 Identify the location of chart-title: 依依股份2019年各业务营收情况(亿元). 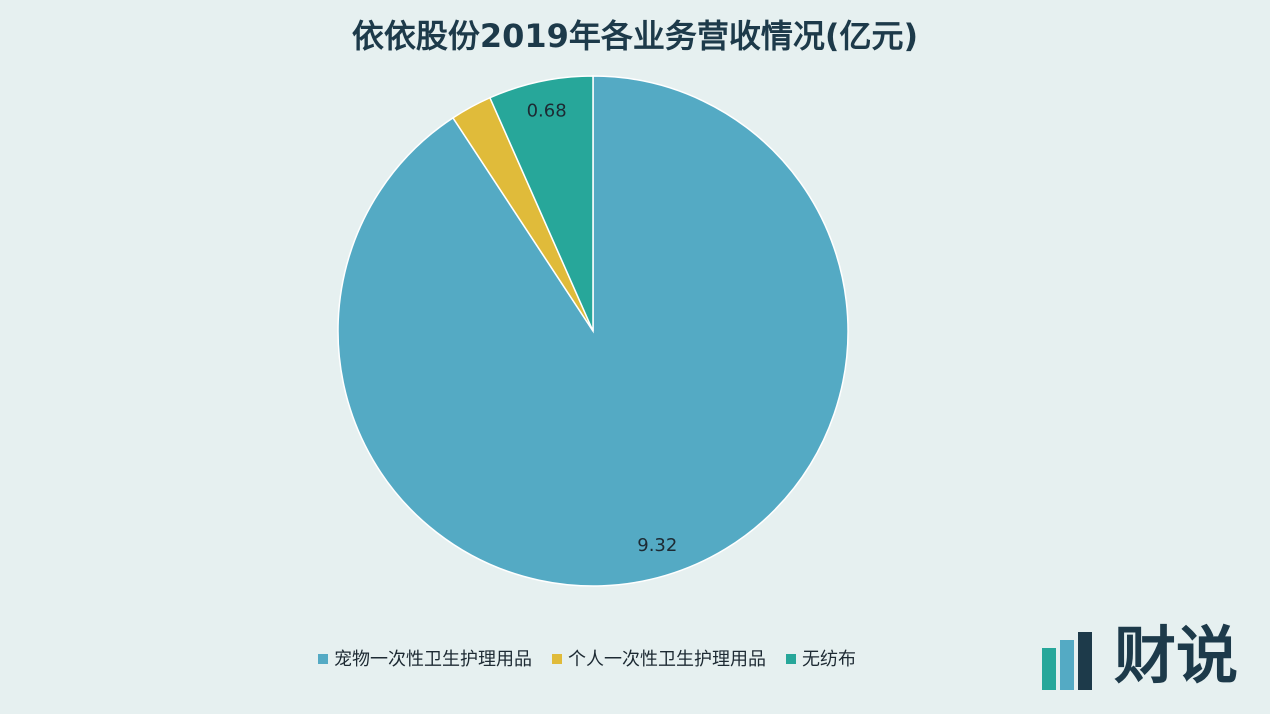
(635, 36).